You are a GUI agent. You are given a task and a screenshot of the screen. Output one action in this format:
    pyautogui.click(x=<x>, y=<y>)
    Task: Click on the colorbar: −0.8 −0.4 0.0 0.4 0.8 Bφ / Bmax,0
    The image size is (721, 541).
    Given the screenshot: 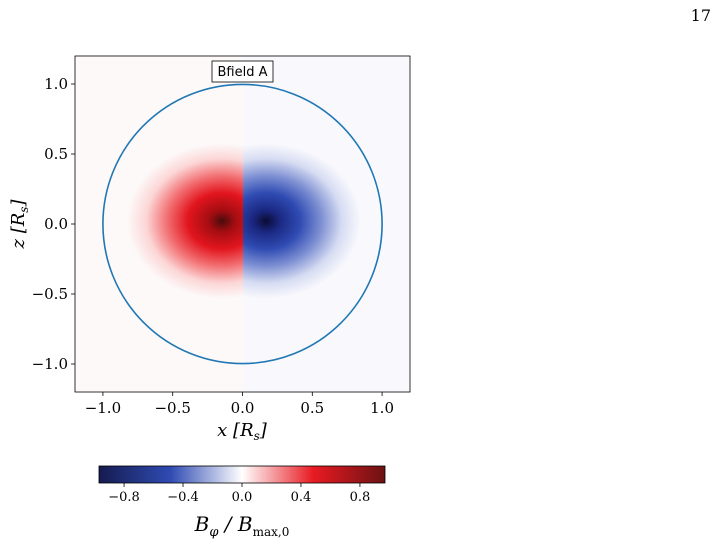 What is the action you would take?
    pyautogui.click(x=242, y=502)
    